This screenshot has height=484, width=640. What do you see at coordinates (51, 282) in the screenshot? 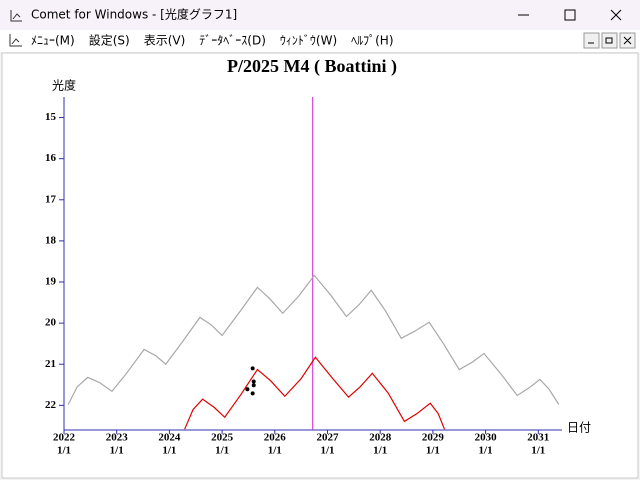
I see `y-tick-label: 19` at bounding box center [51, 282].